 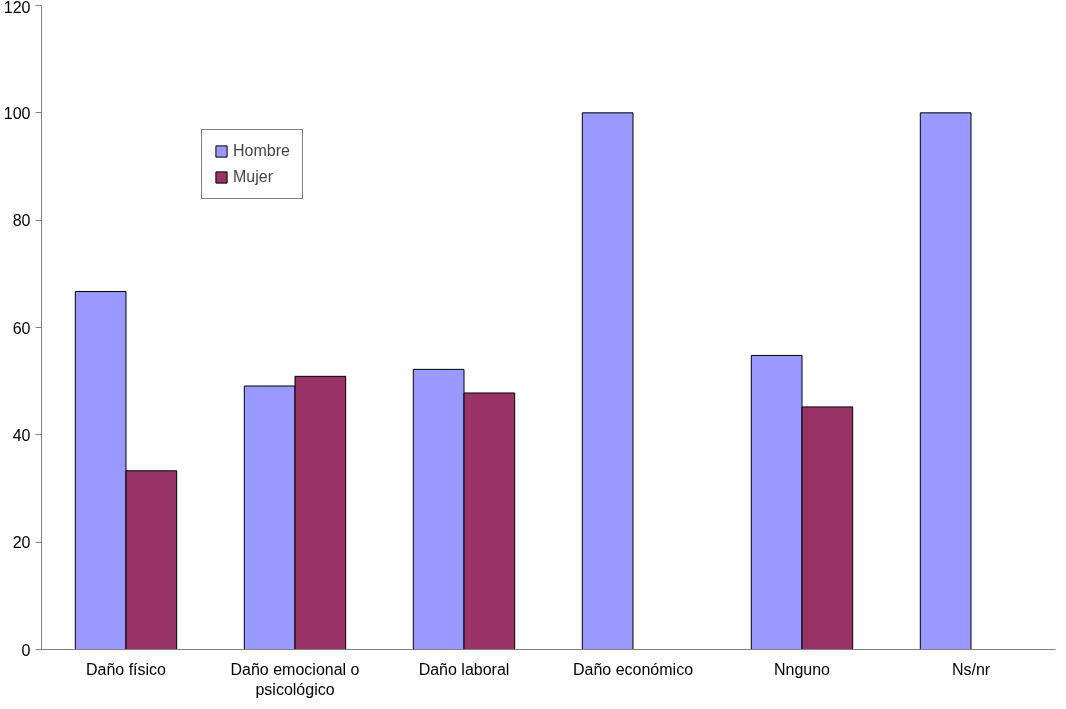 I want to click on y-tick-label: 80, so click(x=21, y=221).